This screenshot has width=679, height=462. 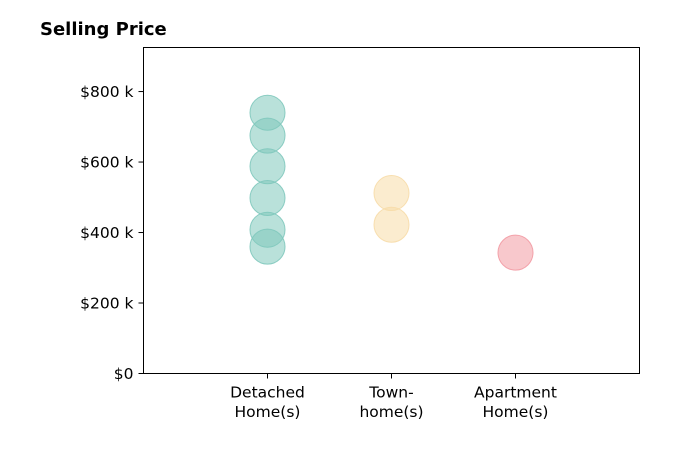 What do you see at coordinates (106, 163) in the screenshot?
I see `y-tick-label: $600 k` at bounding box center [106, 163].